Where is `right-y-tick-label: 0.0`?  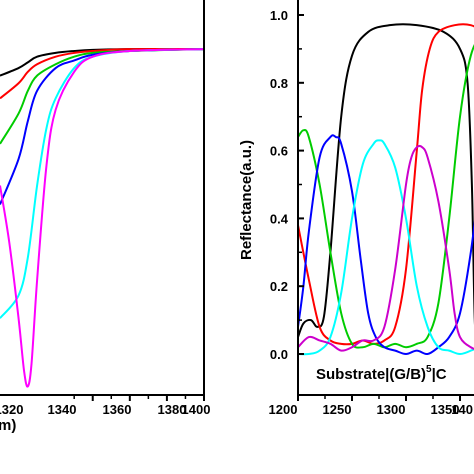 right-y-tick-label: 0.0 is located at coordinates (279, 354).